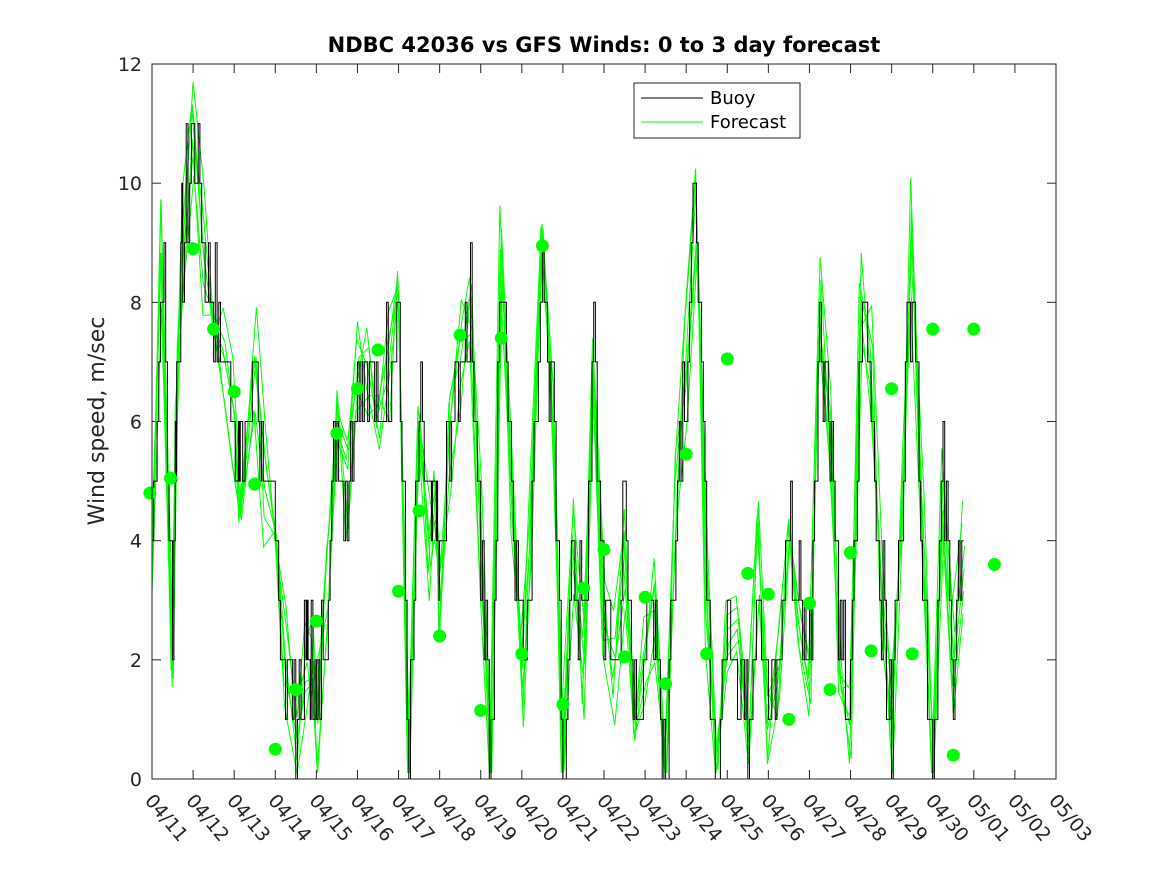 The height and width of the screenshot is (875, 1167). Describe the element at coordinates (659, 818) in the screenshot. I see `x-tick-label: 04/23` at that location.